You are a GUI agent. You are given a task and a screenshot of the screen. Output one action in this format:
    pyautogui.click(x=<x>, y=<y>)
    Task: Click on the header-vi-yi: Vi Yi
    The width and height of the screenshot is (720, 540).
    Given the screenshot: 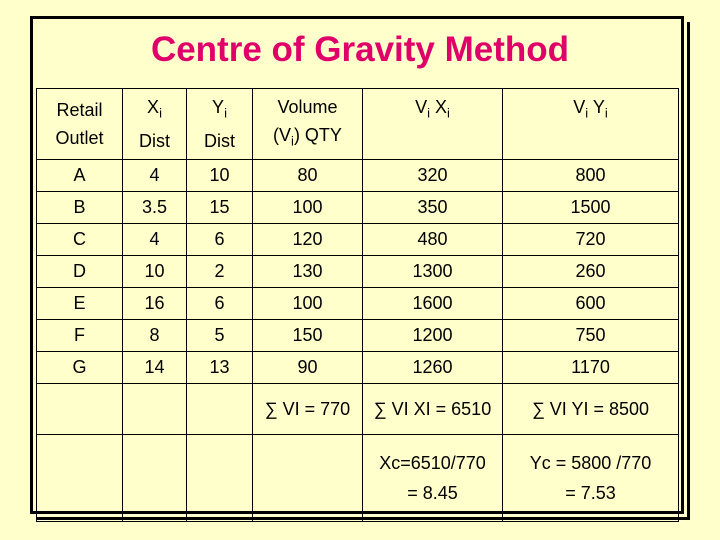 What is the action you would take?
    pyautogui.click(x=590, y=124)
    